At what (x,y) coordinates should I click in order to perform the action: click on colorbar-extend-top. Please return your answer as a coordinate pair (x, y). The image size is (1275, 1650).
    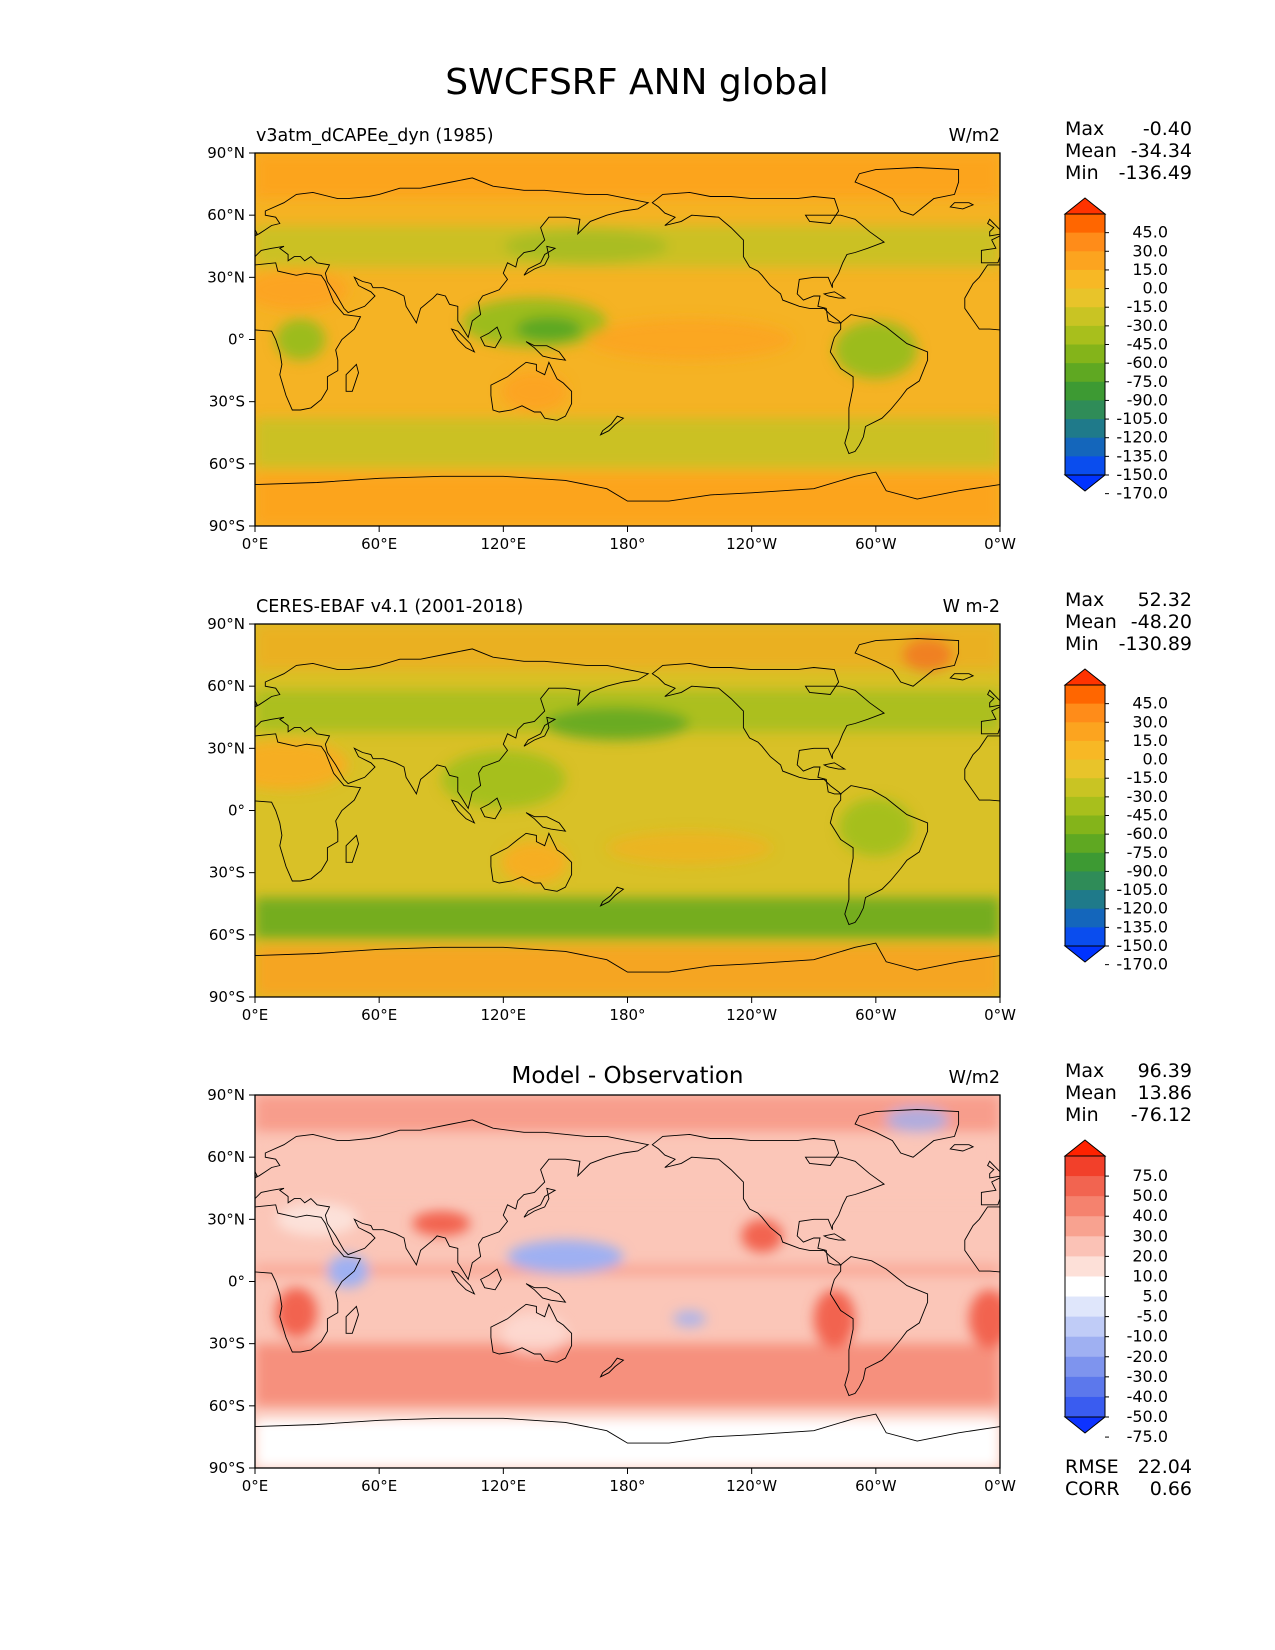
    Looking at the image, I should click on (1085, 206).